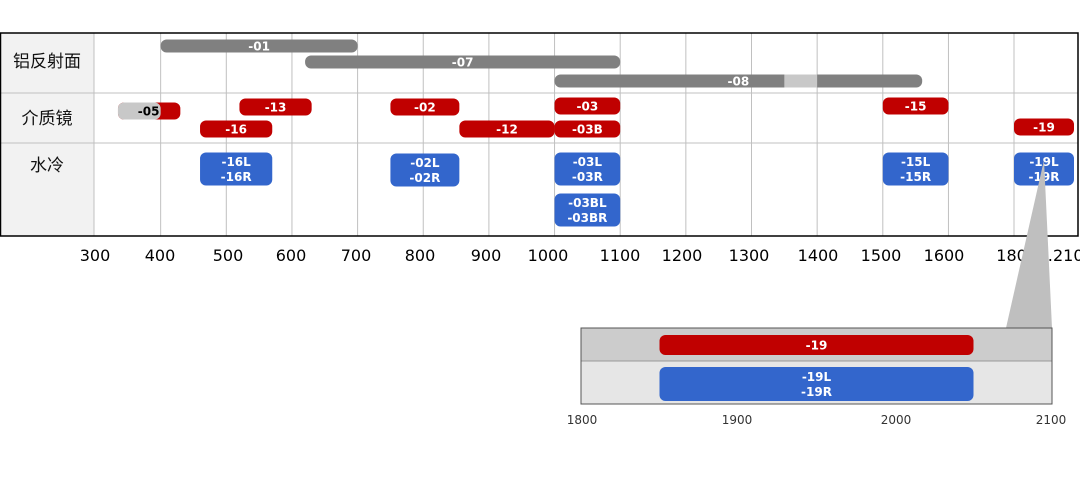 The image size is (1080, 477). Describe the element at coordinates (587, 177) in the screenshot. I see `bar-label: -03R` at that location.